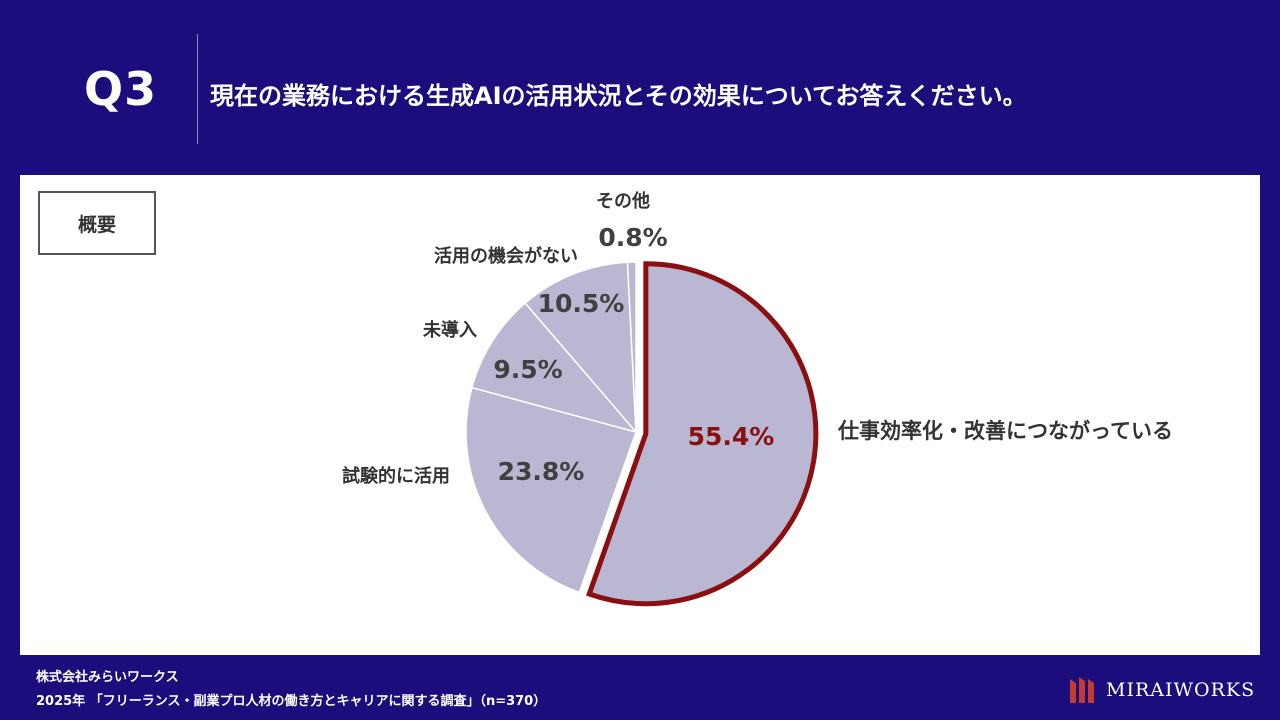  I want to click on title-divider, so click(197, 89).